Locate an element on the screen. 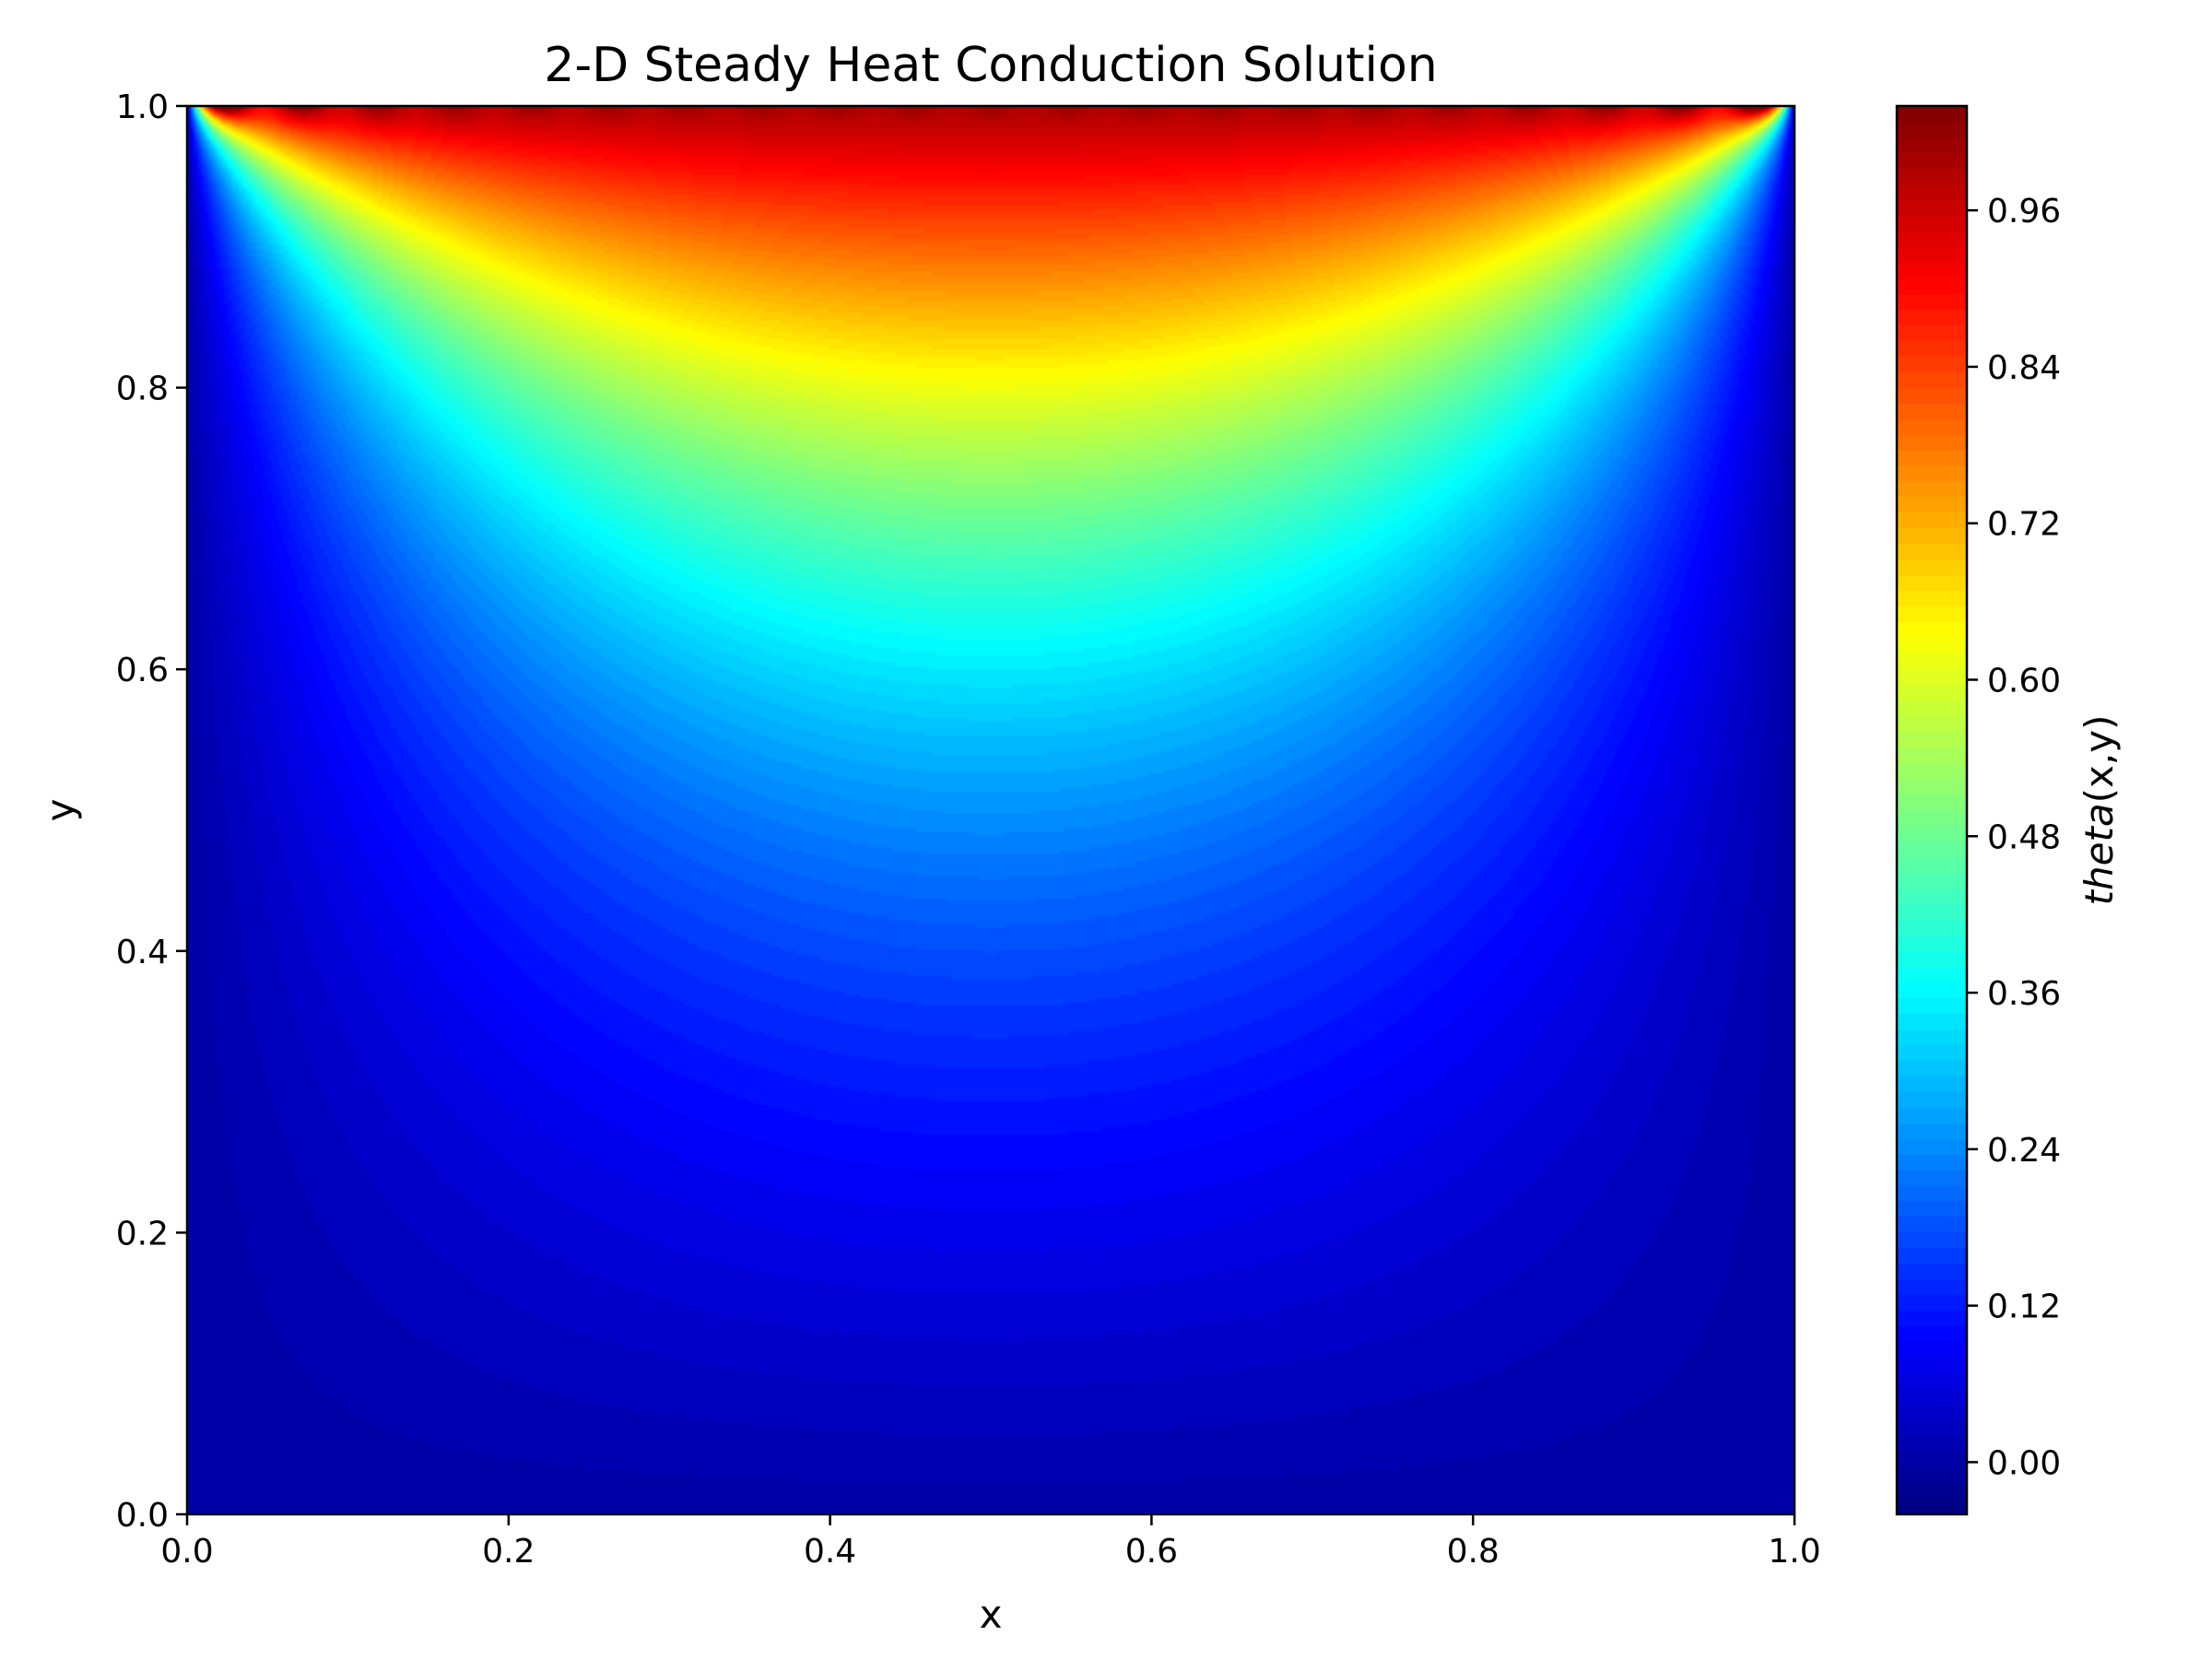  colorbar-tick-label: 0.36 is located at coordinates (2024, 994).